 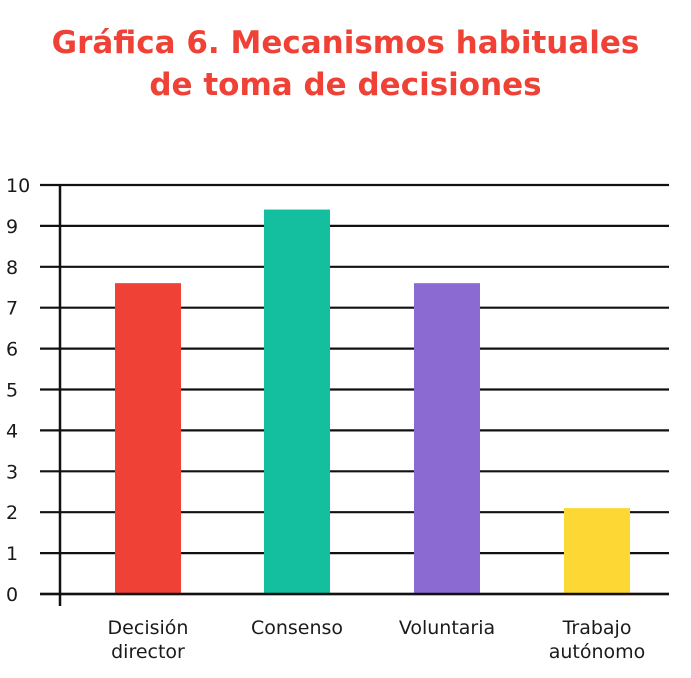 I want to click on chart-title-line-2: de toma de decisiones, so click(x=345, y=85).